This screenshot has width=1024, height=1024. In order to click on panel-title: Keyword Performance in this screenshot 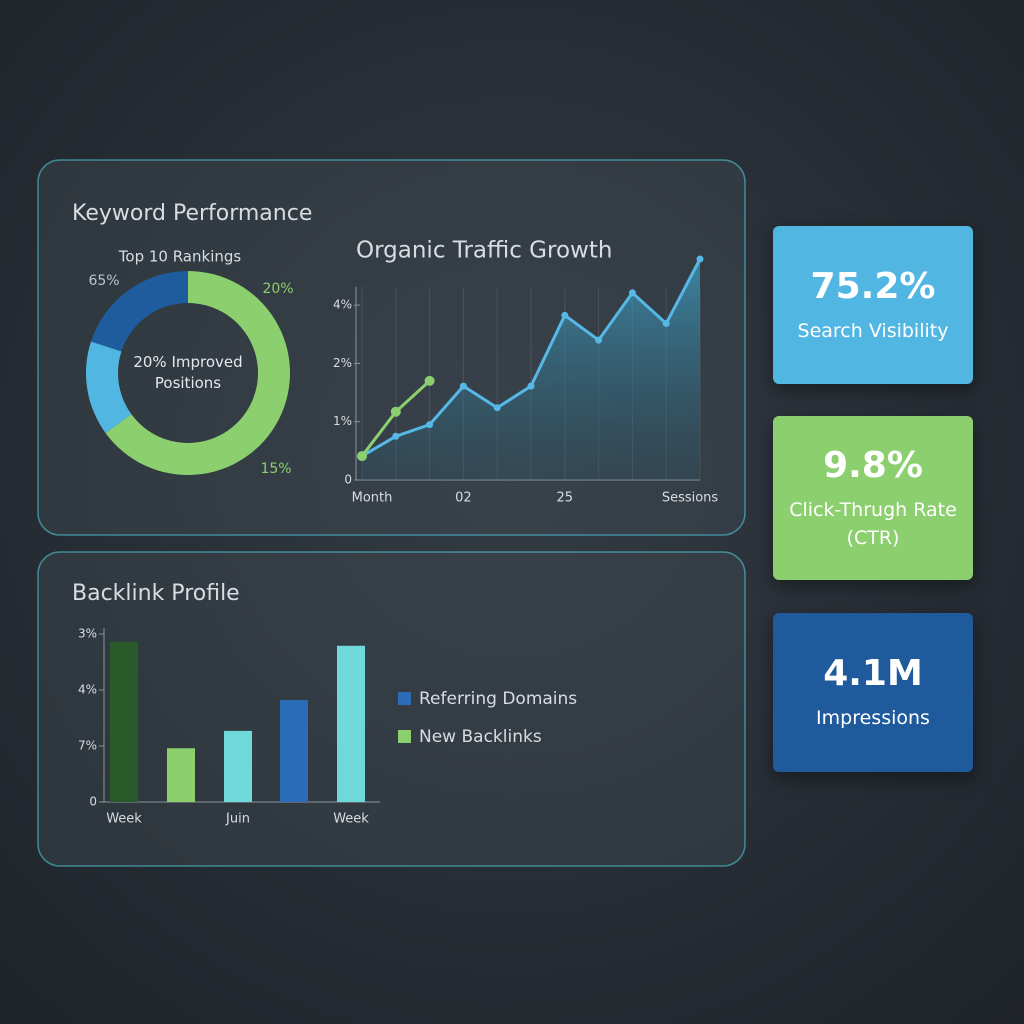, I will do `click(192, 213)`.